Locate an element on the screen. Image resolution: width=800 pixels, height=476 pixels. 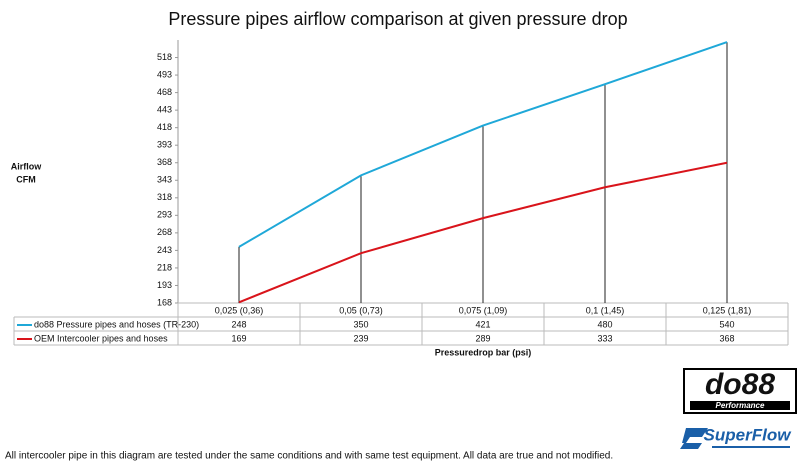
legend-label: OEM Intercooler pipes and hoses is located at coordinates (101, 338).